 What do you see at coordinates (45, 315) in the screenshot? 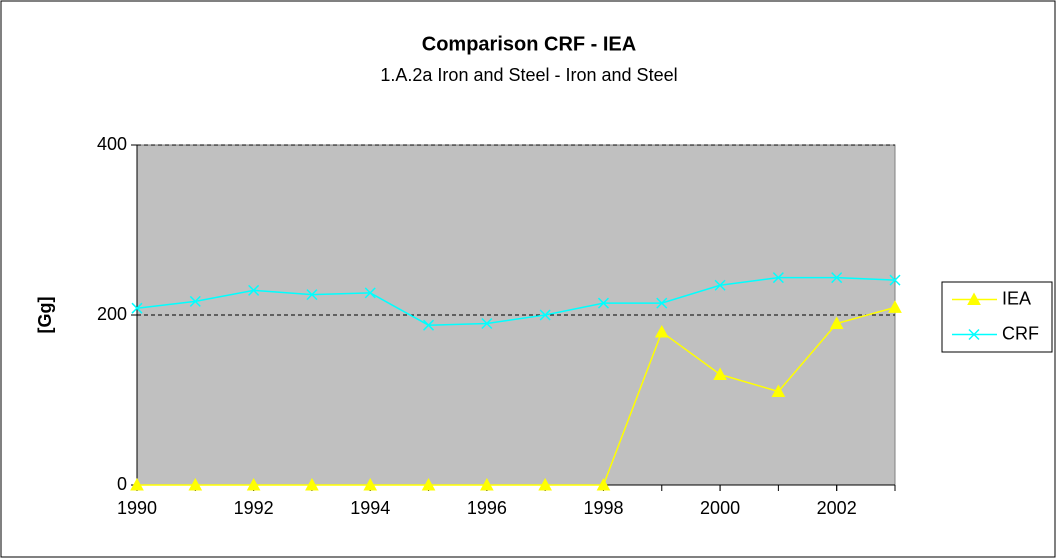
I see `y-axis-label: [Gg]` at bounding box center [45, 315].